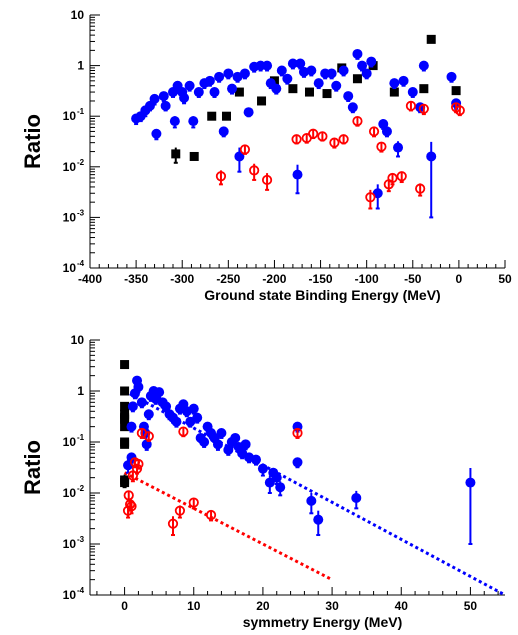 The image size is (518, 635). I want to click on y-axis-title: Ratio, so click(32, 141).